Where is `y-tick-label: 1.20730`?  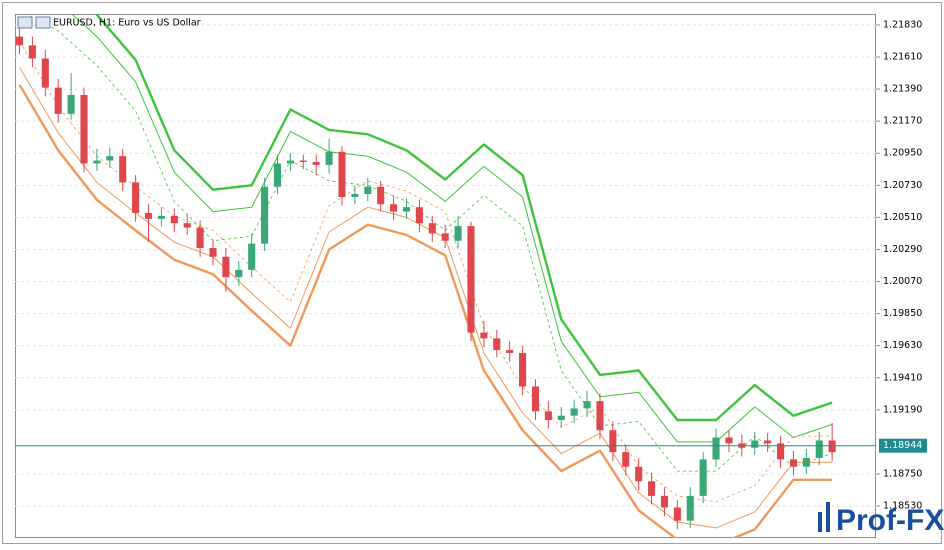 y-tick-label: 1.20730 is located at coordinates (902, 185).